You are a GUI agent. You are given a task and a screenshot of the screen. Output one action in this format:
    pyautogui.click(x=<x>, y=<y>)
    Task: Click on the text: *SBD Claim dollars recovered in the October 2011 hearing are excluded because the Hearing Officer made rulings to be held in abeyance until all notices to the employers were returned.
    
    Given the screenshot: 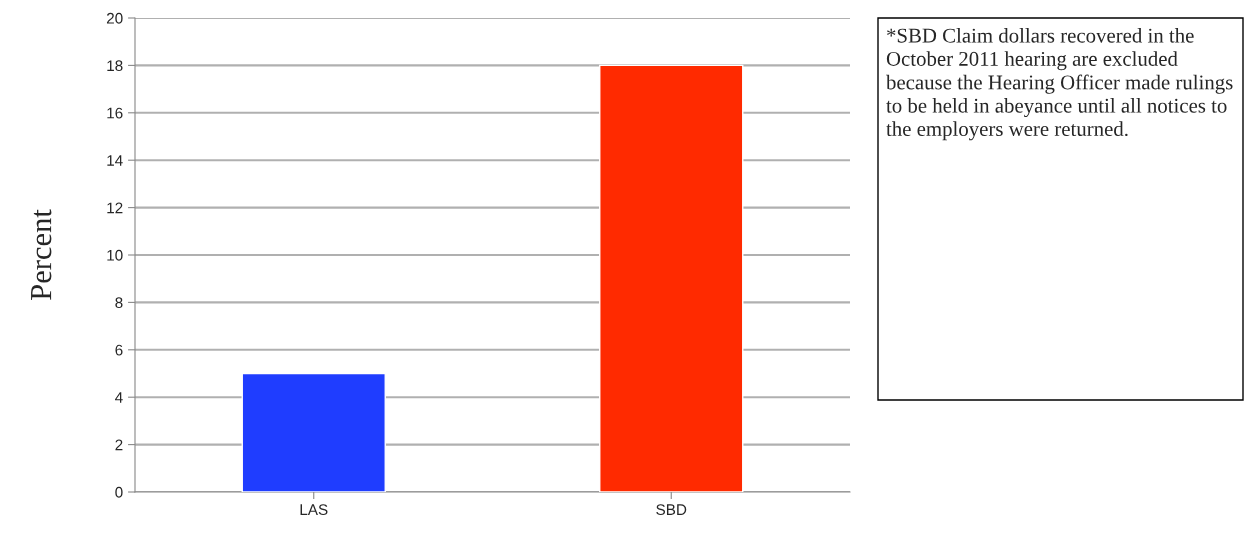 What is the action you would take?
    pyautogui.click(x=1059, y=84)
    